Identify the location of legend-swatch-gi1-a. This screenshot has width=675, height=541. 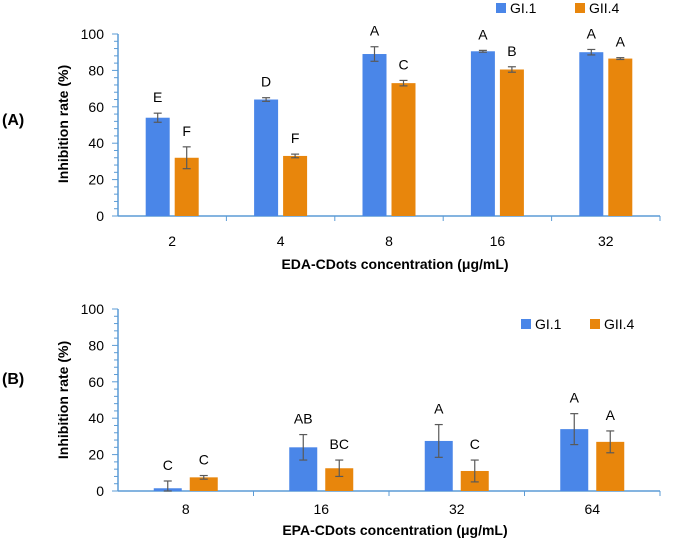
(501, 8).